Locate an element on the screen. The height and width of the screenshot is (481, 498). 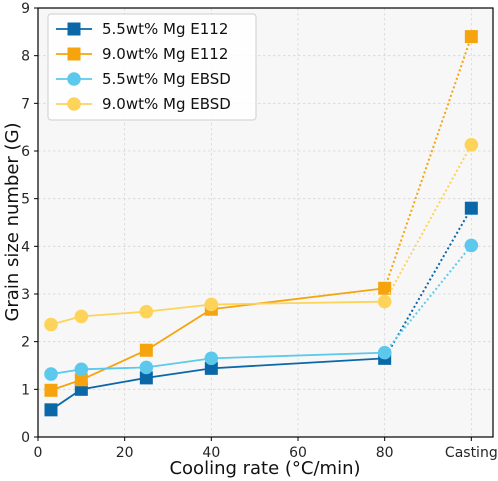
y-tick-label: 6 is located at coordinates (25, 152).